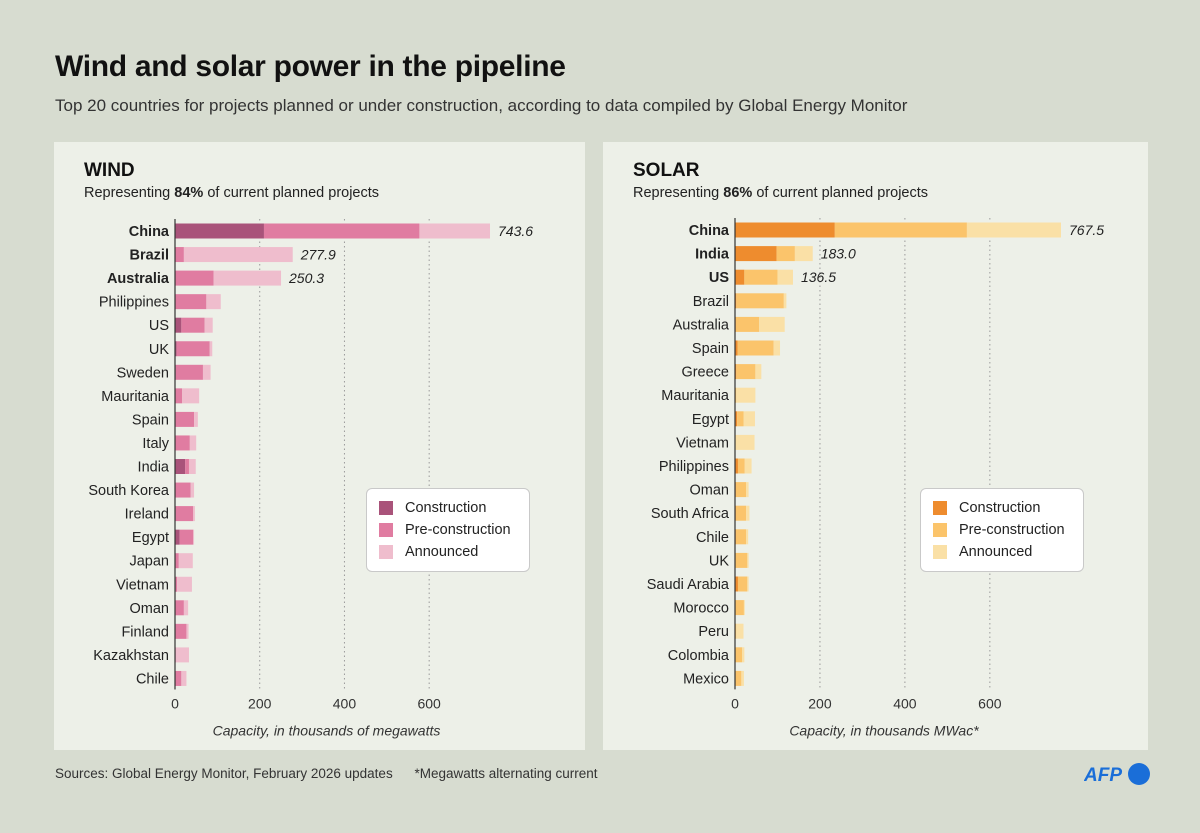 The height and width of the screenshot is (833, 1200). Describe the element at coordinates (713, 632) in the screenshot. I see `solar-category-label: Peru` at that location.